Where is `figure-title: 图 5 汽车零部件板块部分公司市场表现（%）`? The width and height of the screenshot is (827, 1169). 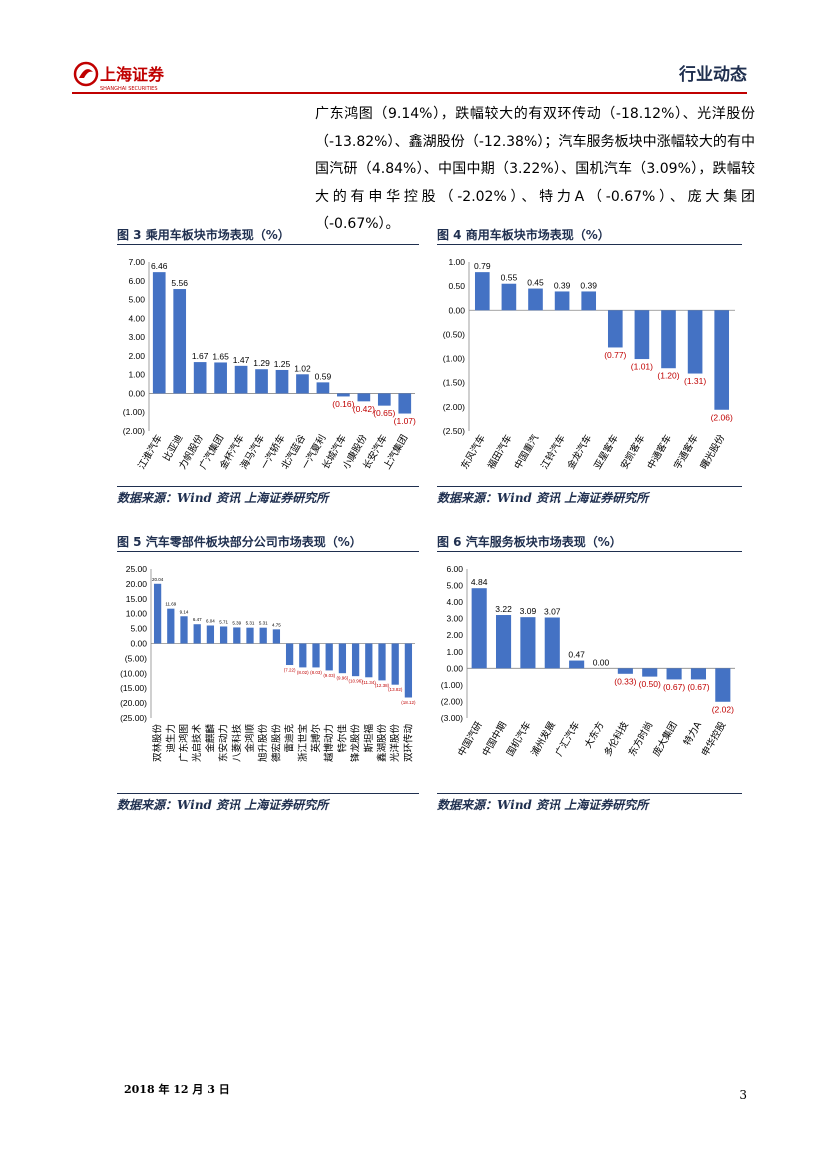
figure-title: 图 5 汽车零部件板块部分公司市场表现（%） is located at coordinates (239, 542).